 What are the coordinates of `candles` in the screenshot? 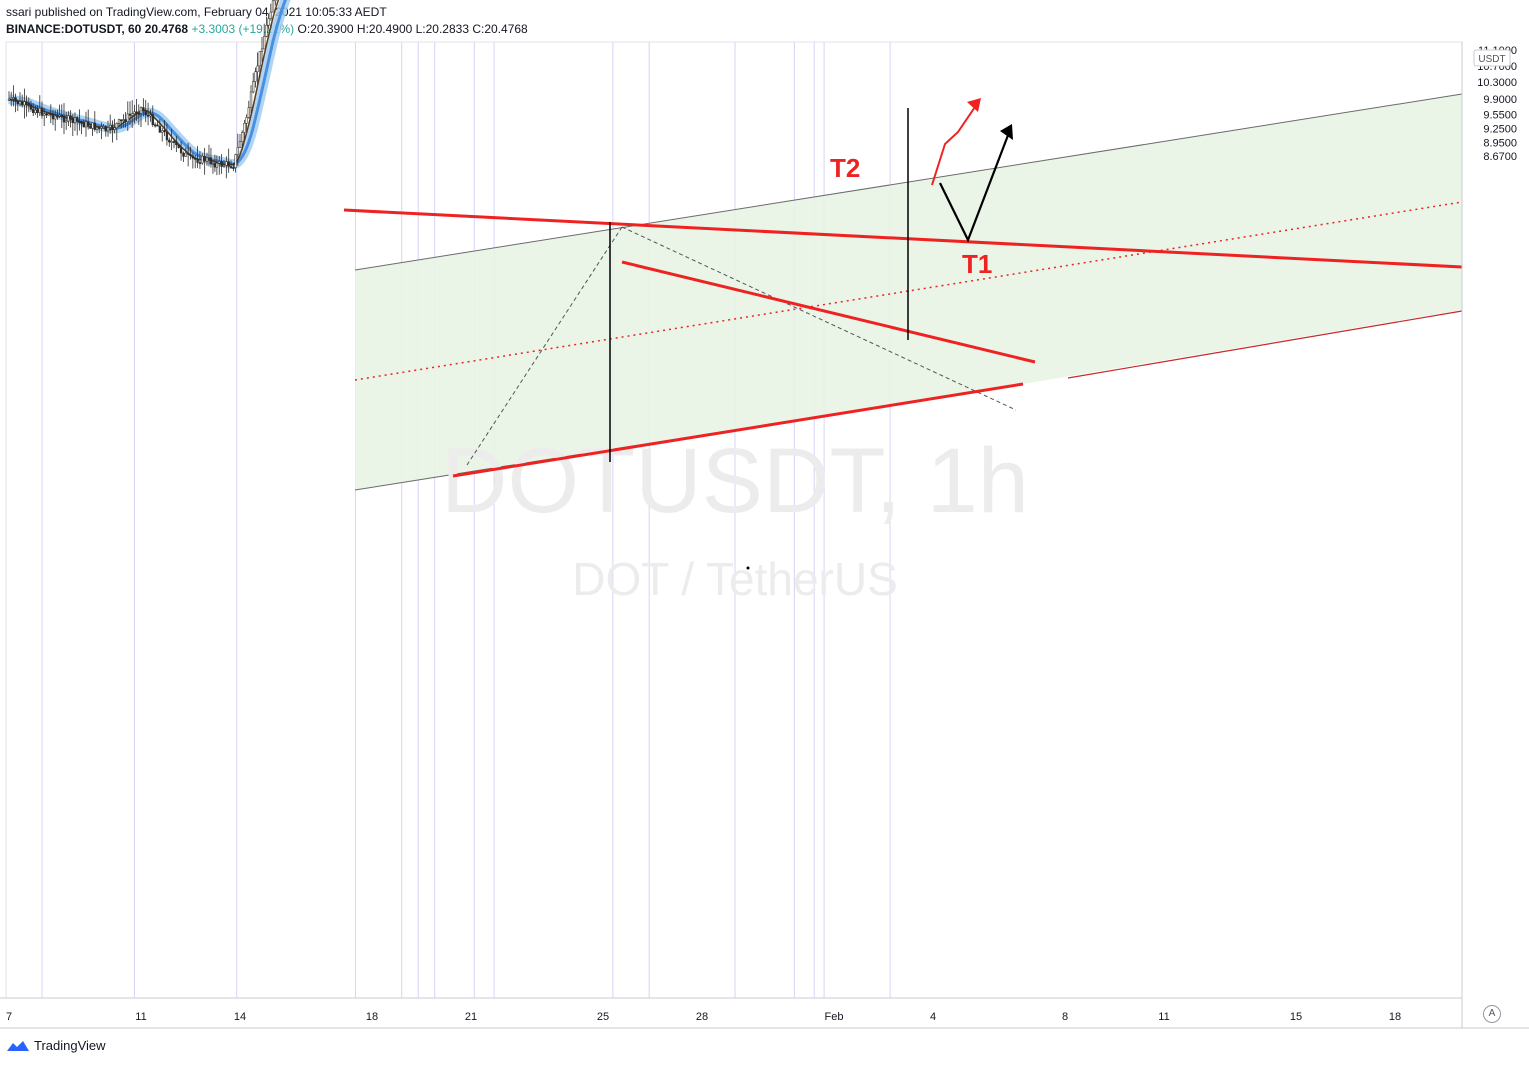 It's located at (142, 89).